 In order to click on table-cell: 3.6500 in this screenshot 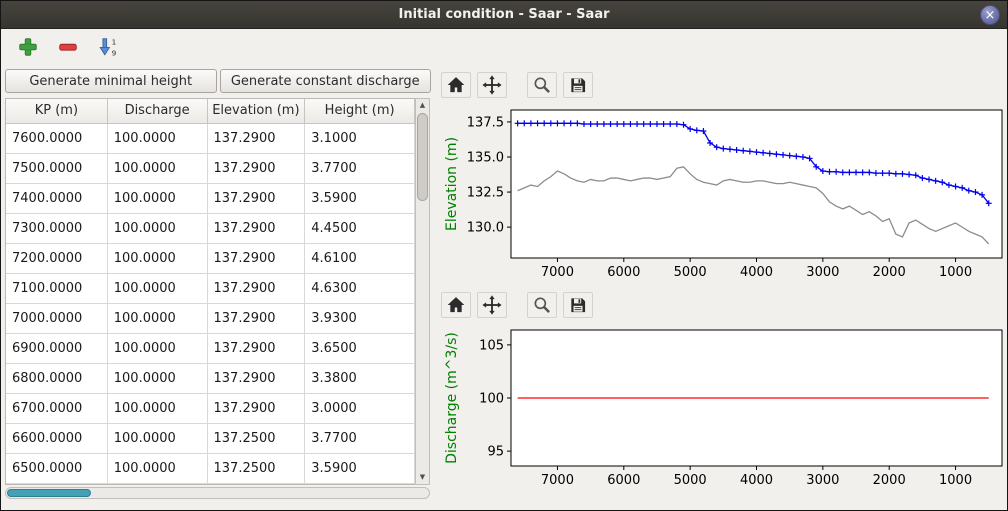, I will do `click(360, 349)`.